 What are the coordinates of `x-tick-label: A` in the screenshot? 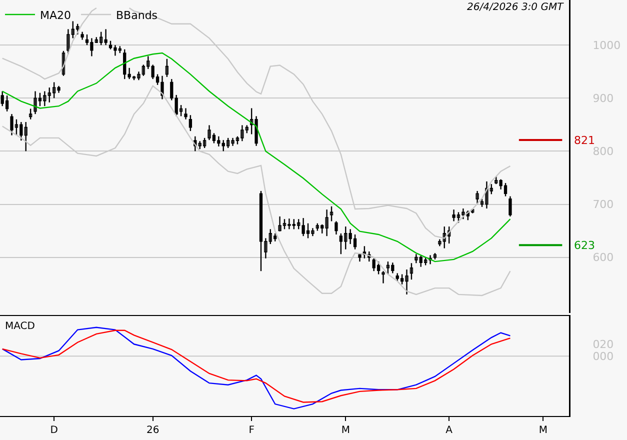 It's located at (449, 430).